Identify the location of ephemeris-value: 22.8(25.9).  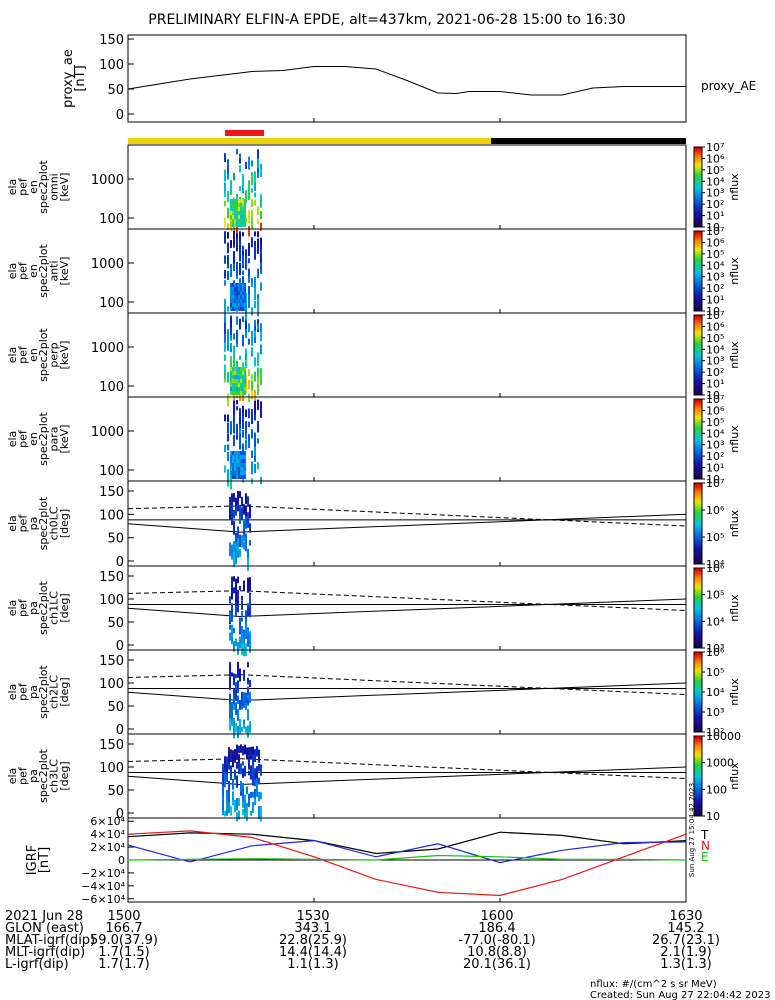
(313, 940).